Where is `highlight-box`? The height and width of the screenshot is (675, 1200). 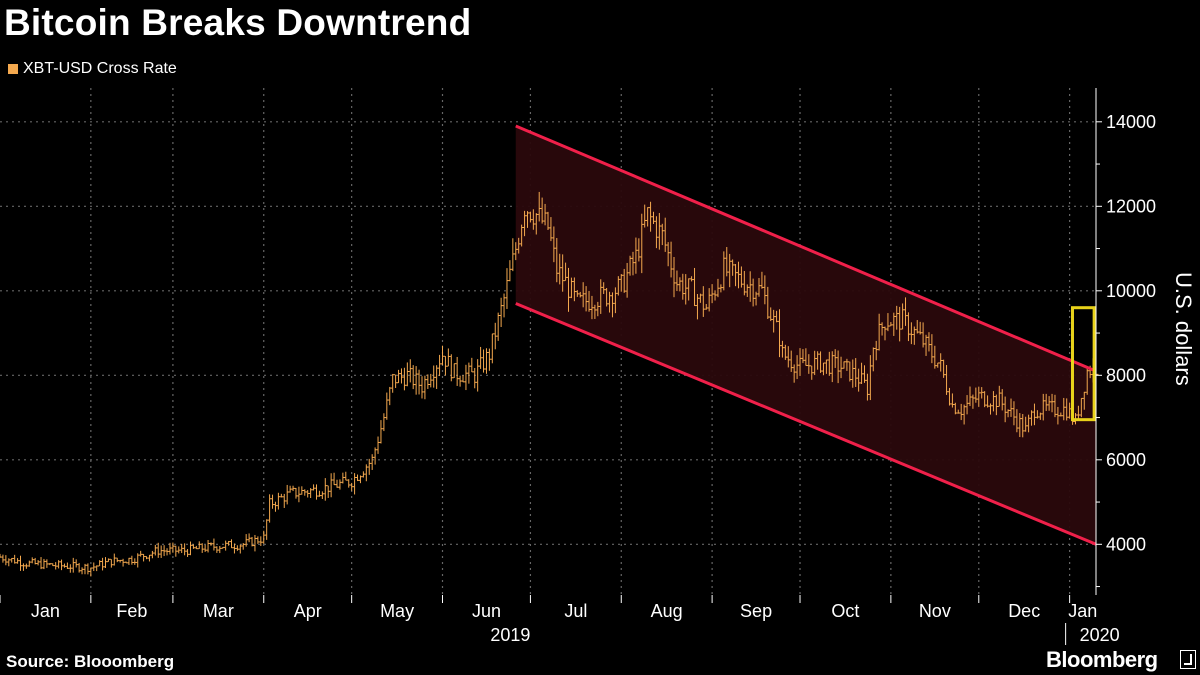
highlight-box is located at coordinates (1083, 364).